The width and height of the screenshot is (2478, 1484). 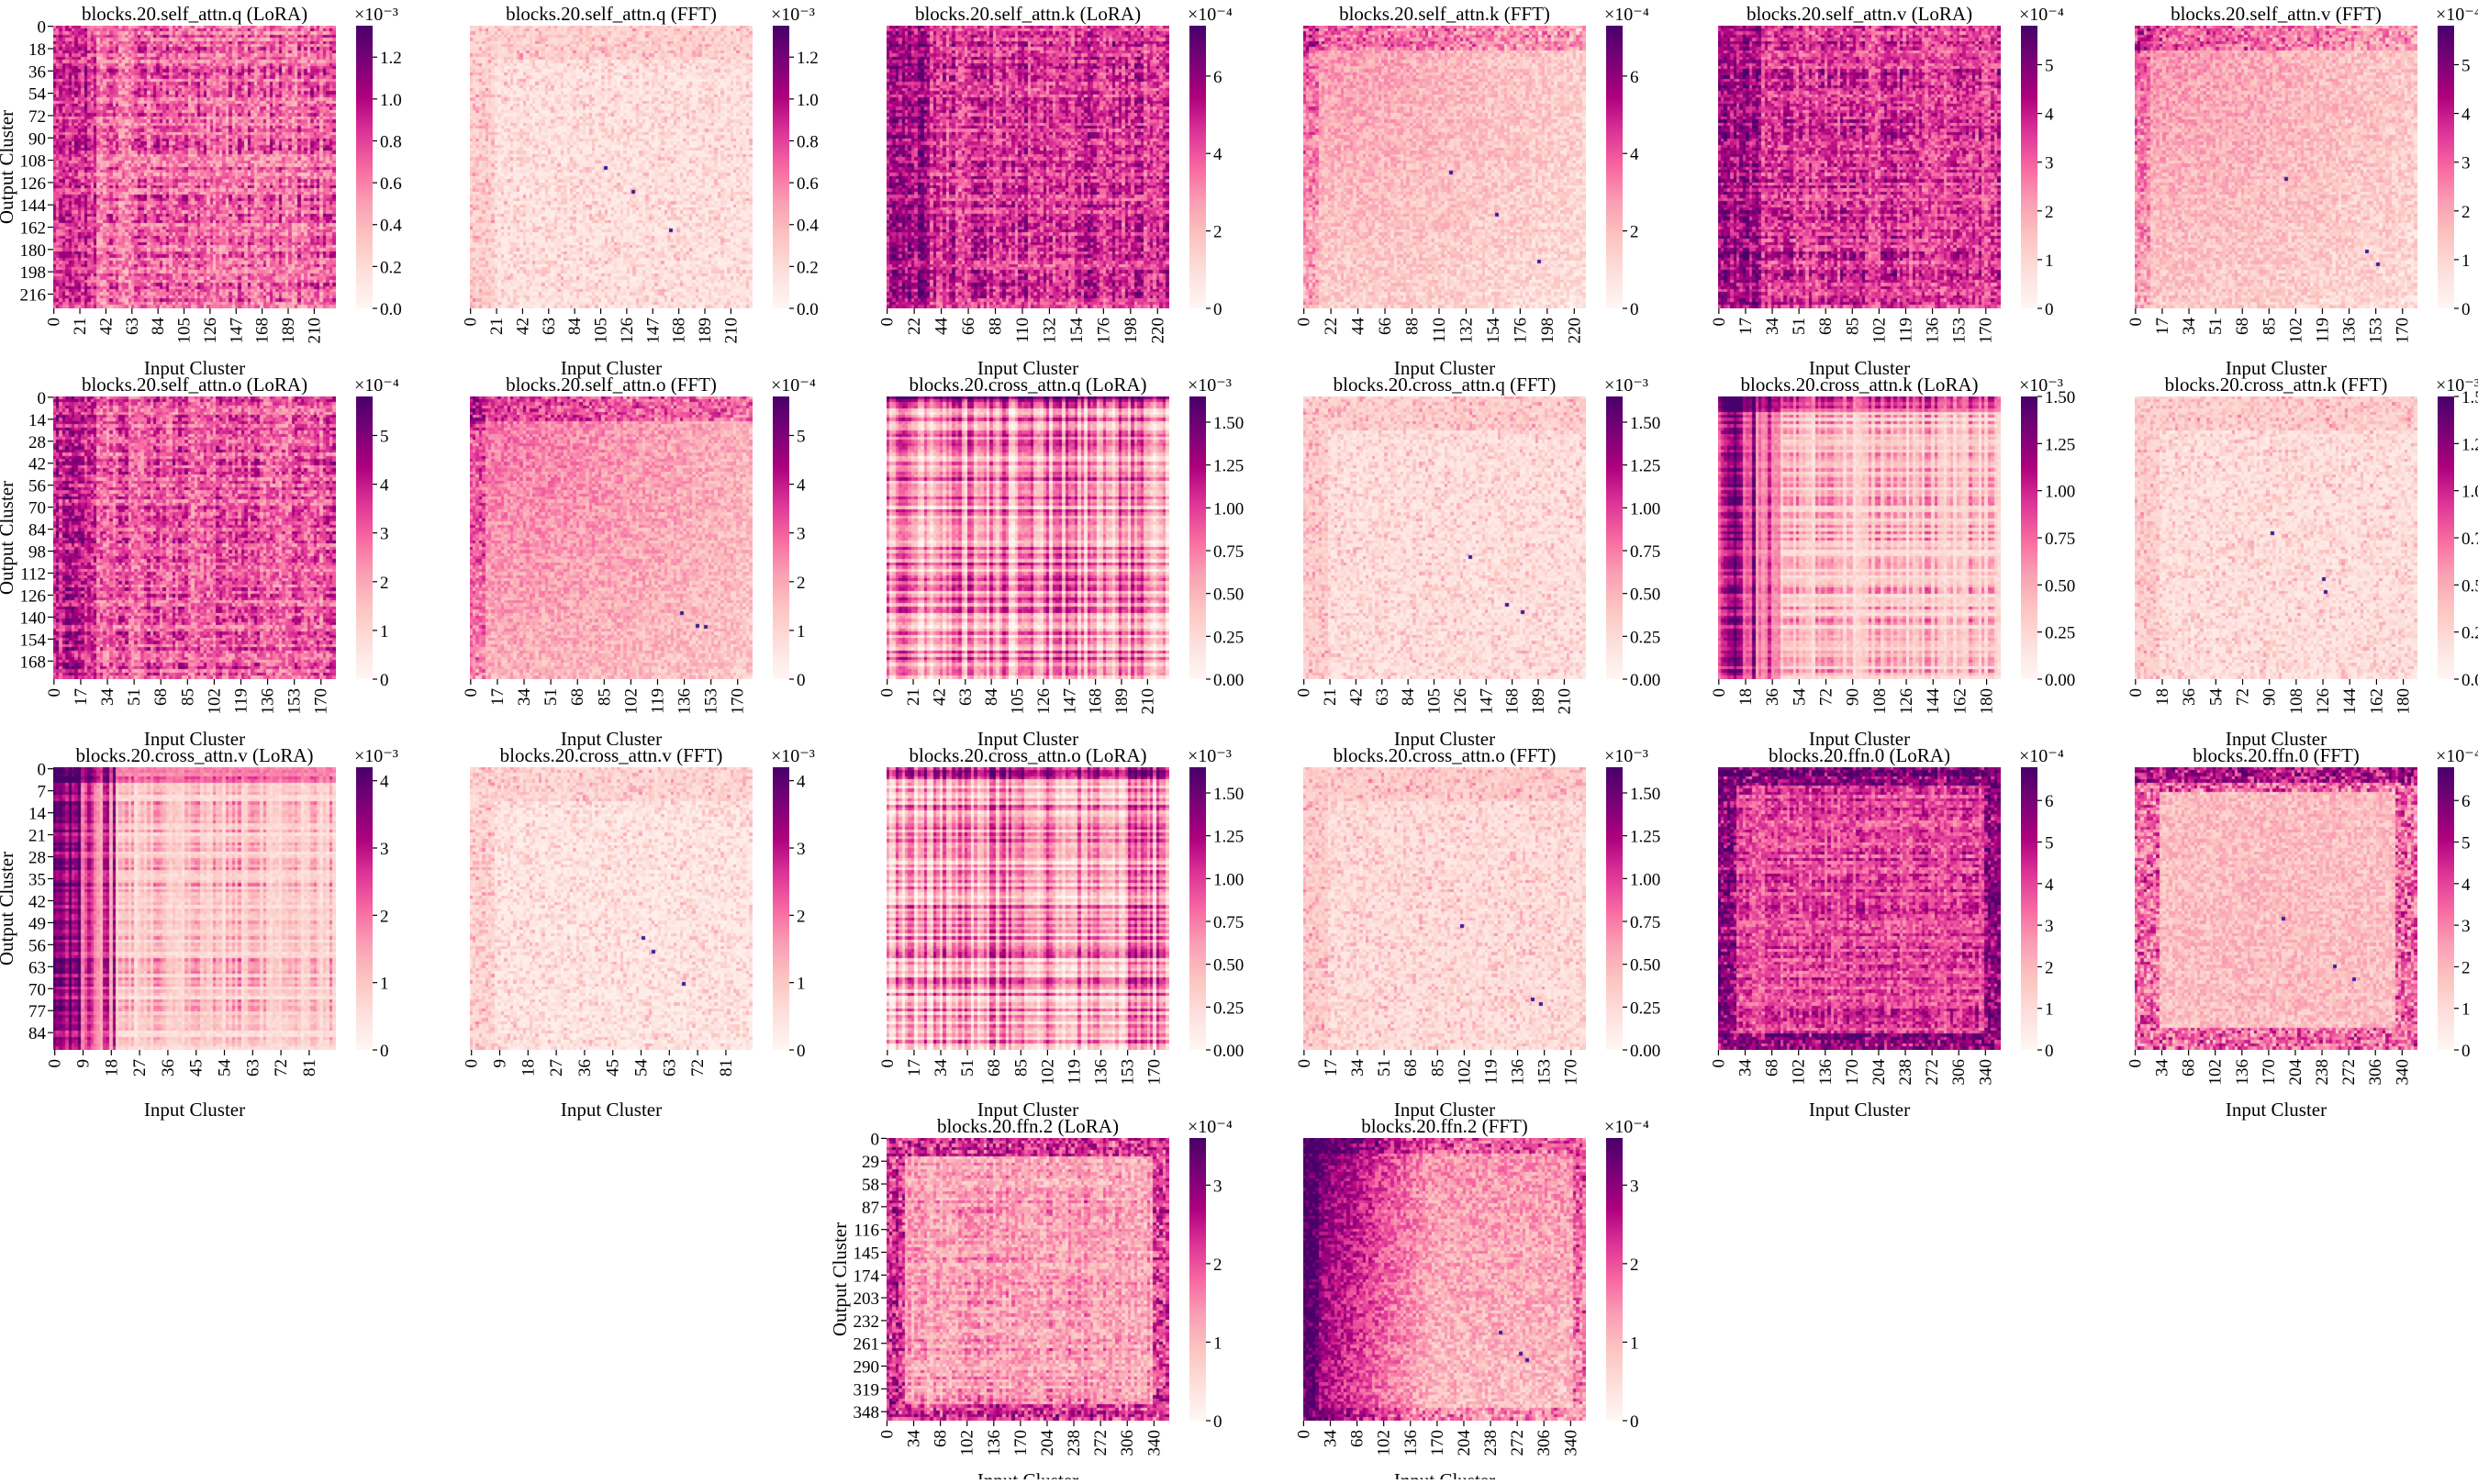 I want to click on panel-title: blocks.20.cross_attn.v (FFT), so click(x=611, y=755).